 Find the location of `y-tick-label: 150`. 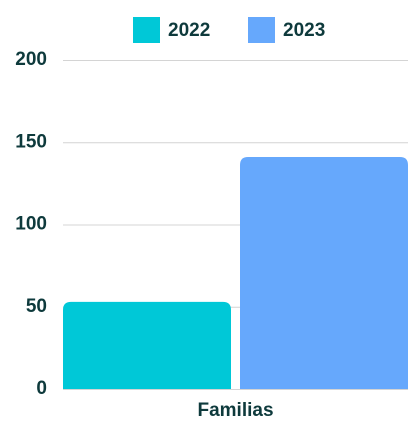

y-tick-label: 150 is located at coordinates (31, 141).